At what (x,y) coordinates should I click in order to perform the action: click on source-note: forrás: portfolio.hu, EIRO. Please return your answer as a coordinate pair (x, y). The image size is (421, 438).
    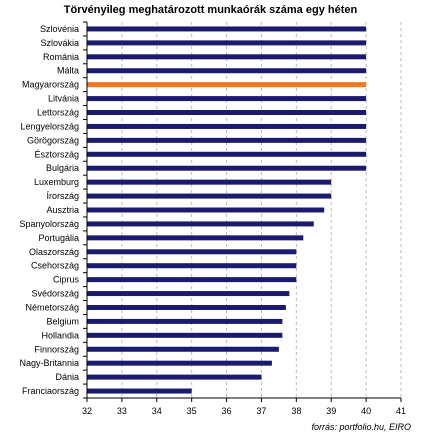
    Looking at the image, I should click on (361, 427).